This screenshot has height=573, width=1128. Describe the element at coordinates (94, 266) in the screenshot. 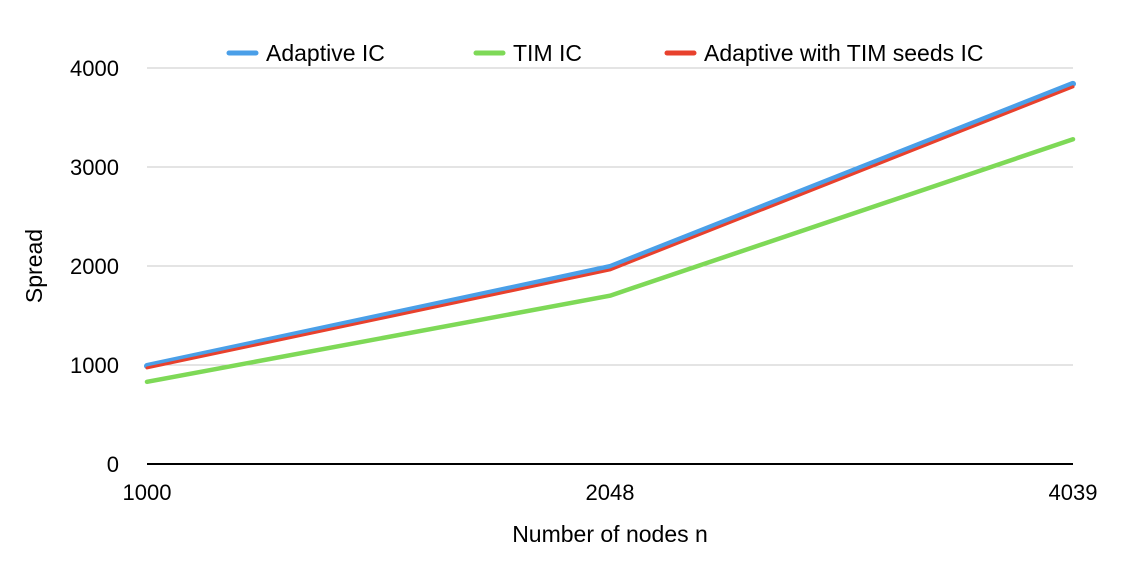

I see `y-tick-label: 2000` at that location.